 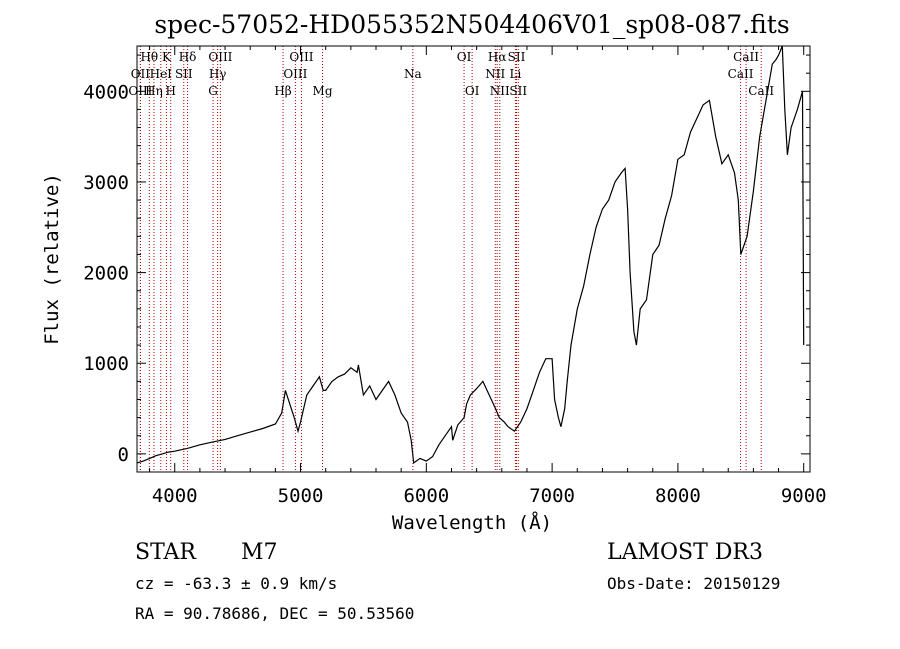 What do you see at coordinates (188, 57) in the screenshot?
I see `line-marker-label: Hδ` at bounding box center [188, 57].